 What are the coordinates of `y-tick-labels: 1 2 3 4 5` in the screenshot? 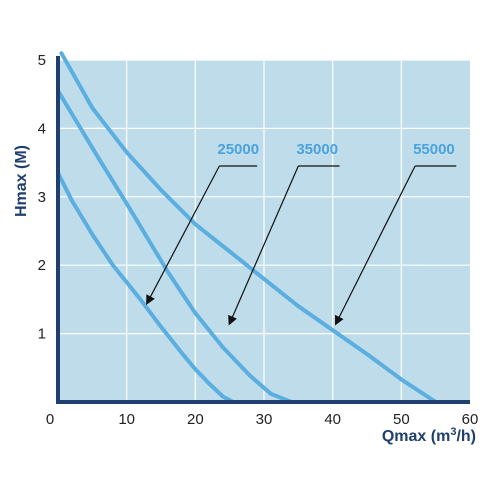 It's located at (42, 197).